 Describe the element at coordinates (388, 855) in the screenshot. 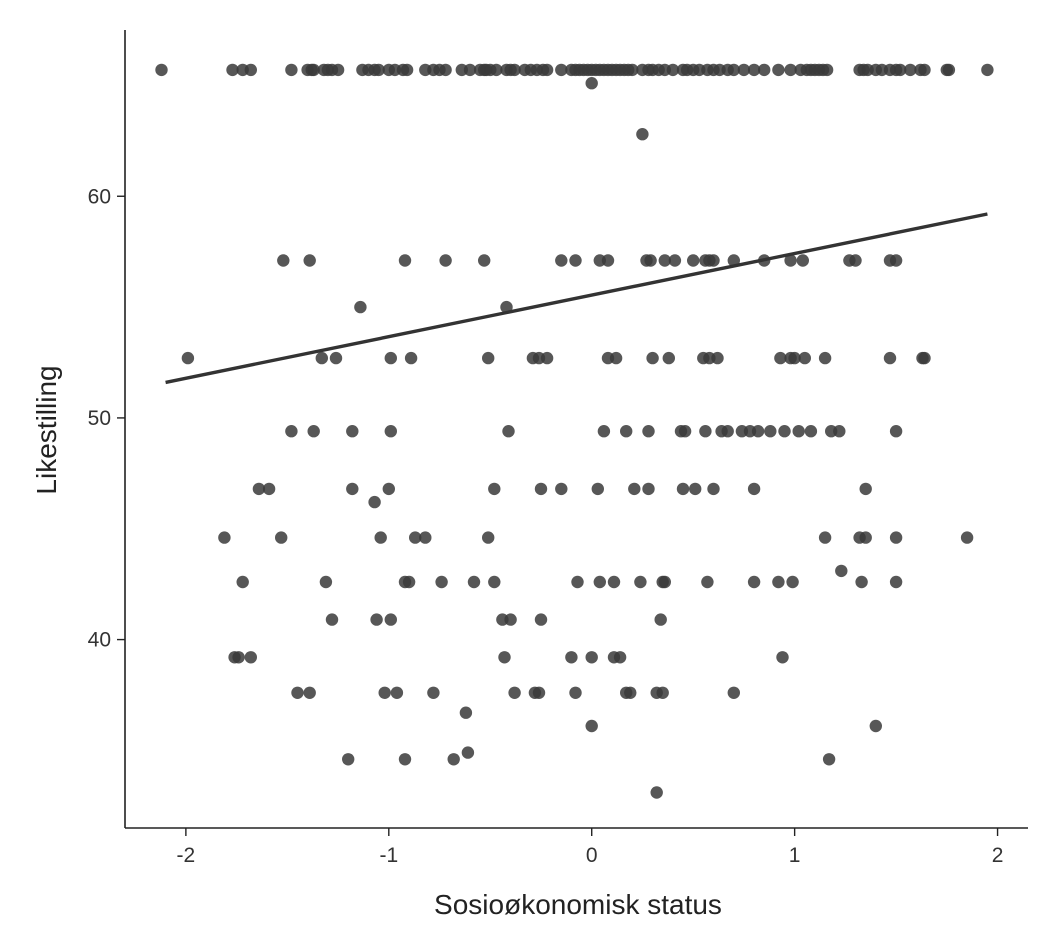

I see `x-tick-label: -1` at that location.